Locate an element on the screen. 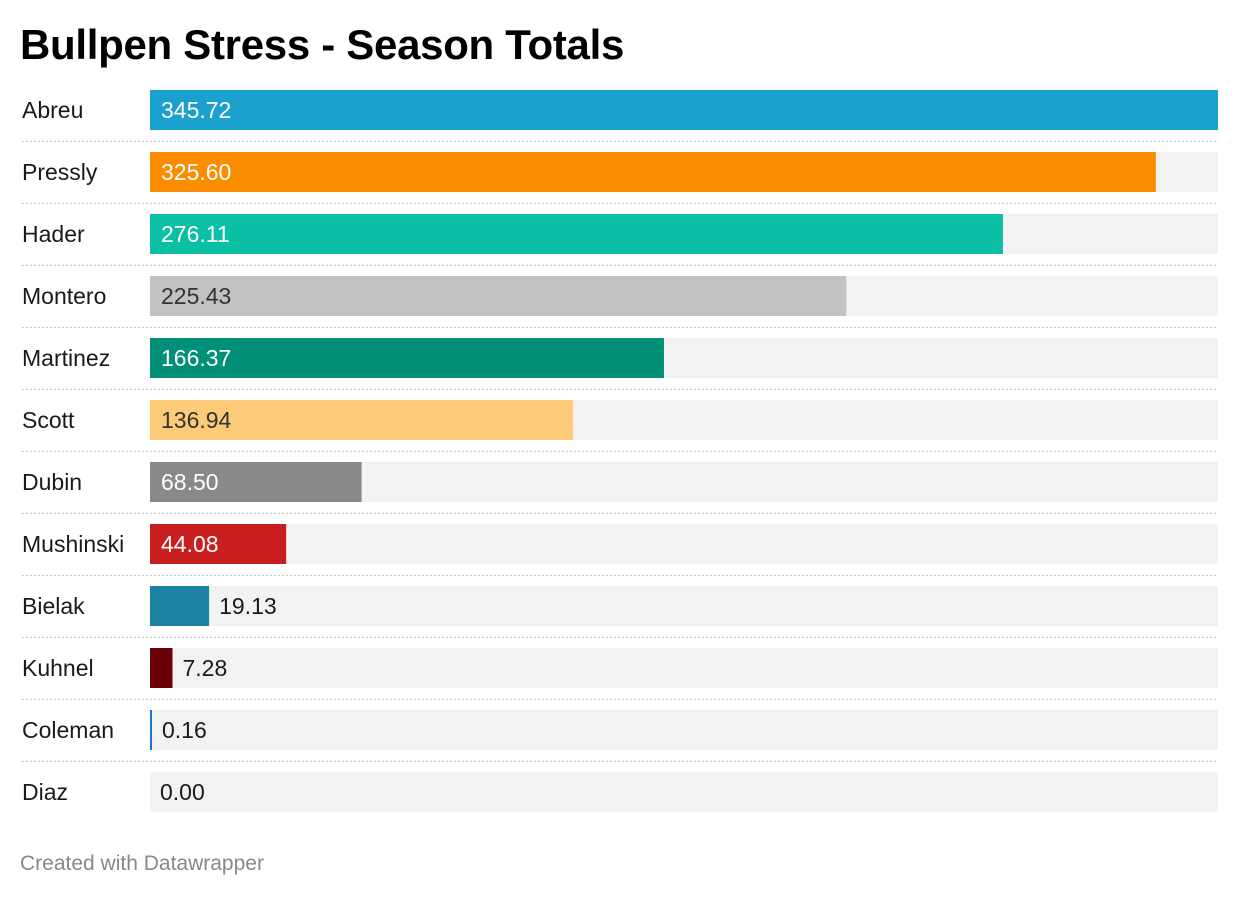  value-label: 345.72 is located at coordinates (196, 110).